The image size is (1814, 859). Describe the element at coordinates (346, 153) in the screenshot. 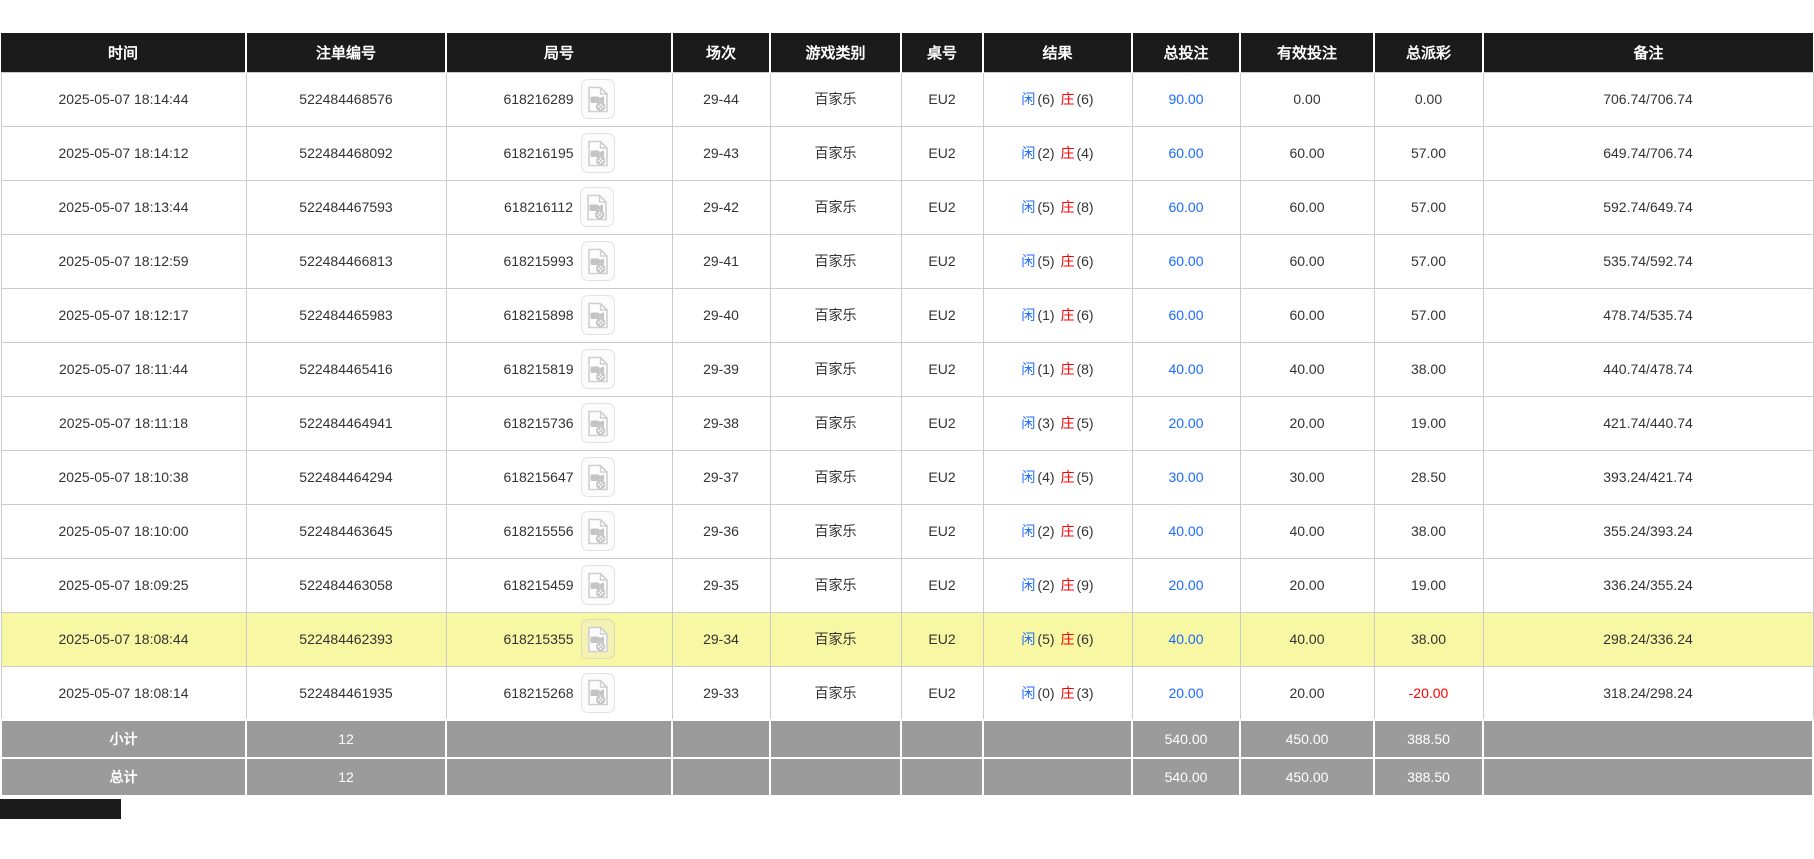

I see `bet-order-number: 522484468092` at that location.